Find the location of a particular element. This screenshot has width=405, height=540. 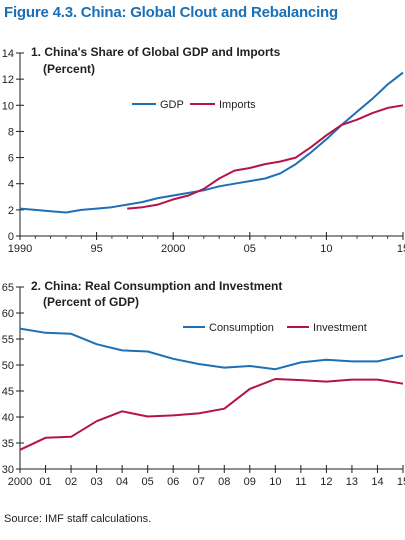

panel-2-y-tick-label: 40 is located at coordinates (8, 418).